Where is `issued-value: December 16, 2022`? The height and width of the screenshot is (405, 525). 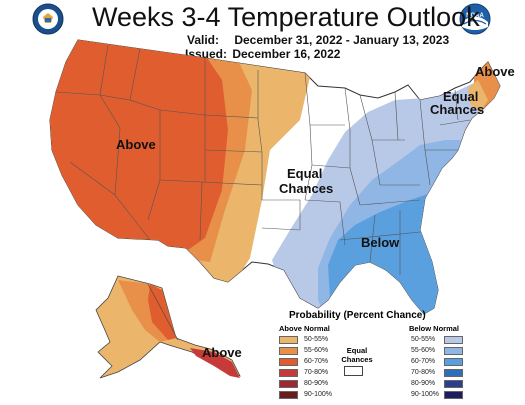 issued-value: December 16, 2022 is located at coordinates (286, 54).